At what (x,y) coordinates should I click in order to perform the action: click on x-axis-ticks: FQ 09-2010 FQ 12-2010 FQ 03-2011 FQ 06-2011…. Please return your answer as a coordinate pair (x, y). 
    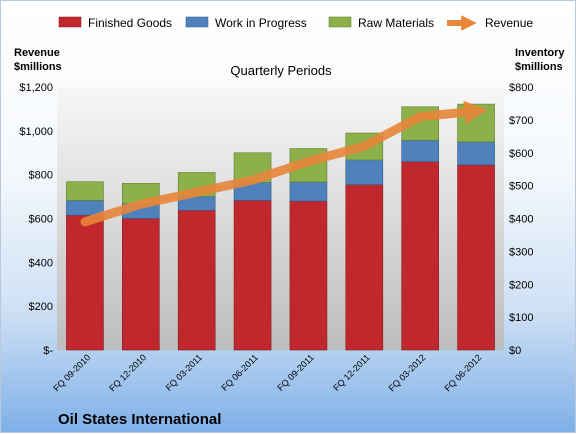
    Looking at the image, I should click on (267, 372).